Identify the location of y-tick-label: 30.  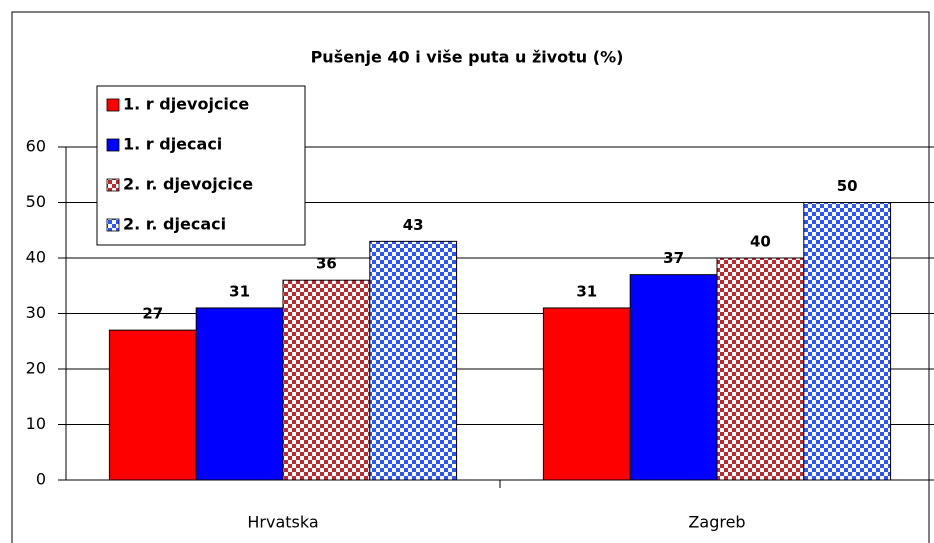
(36, 312).